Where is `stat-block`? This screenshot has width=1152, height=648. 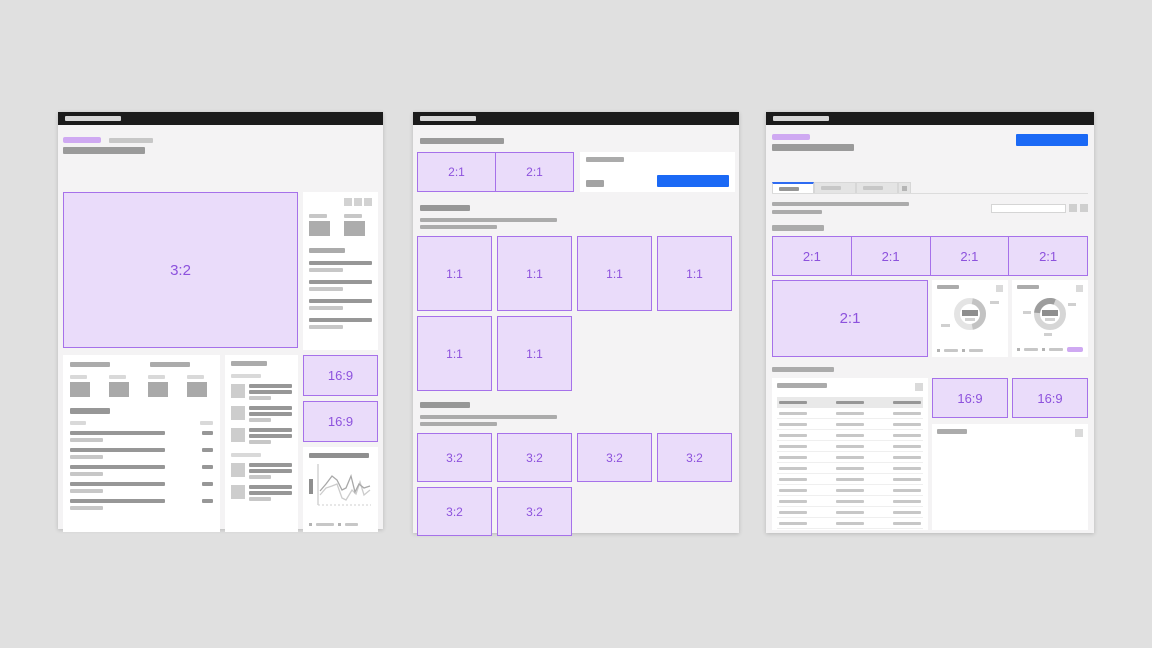 stat-block is located at coordinates (319, 225).